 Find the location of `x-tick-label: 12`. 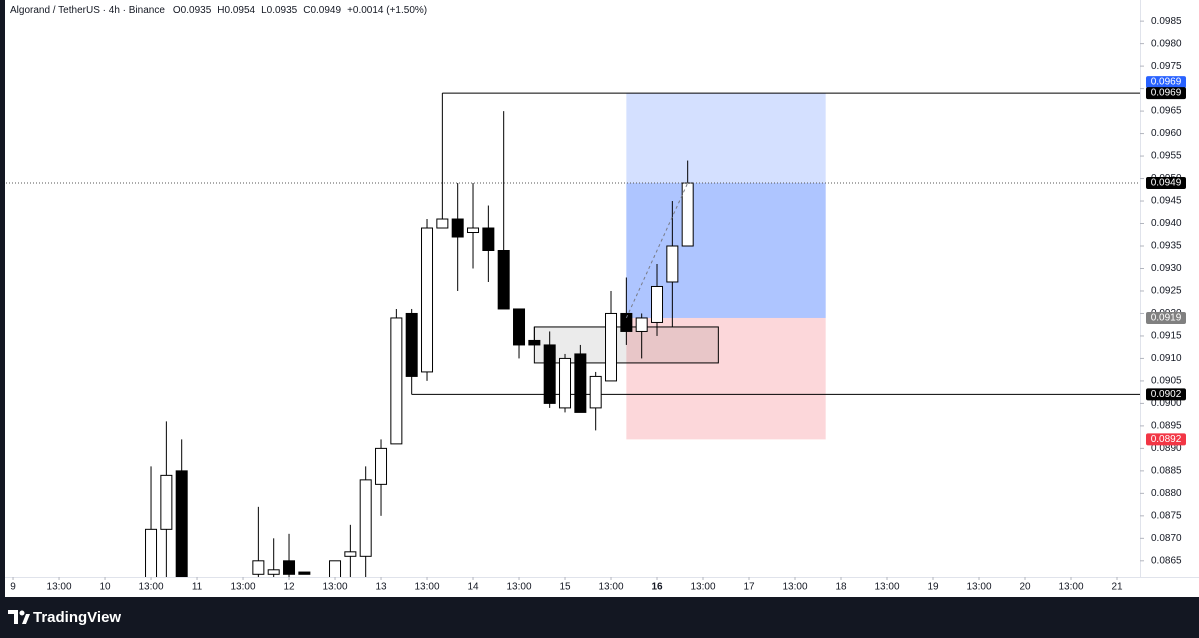

x-tick-label: 12 is located at coordinates (289, 587).